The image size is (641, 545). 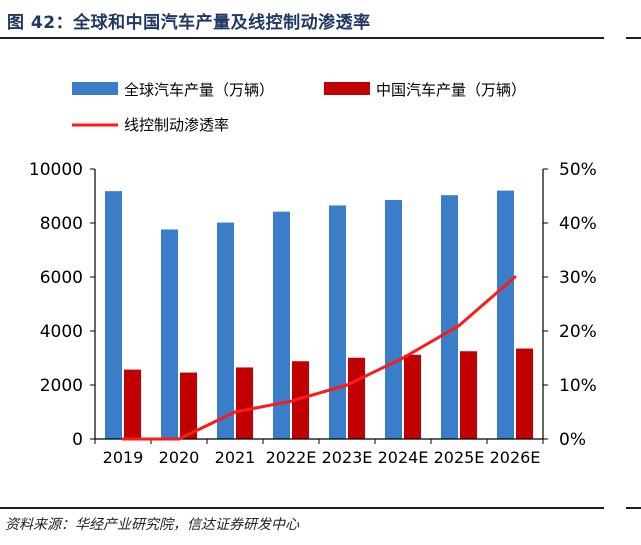 What do you see at coordinates (61, 224) in the screenshot?
I see `left-tick-label: 8000` at bounding box center [61, 224].